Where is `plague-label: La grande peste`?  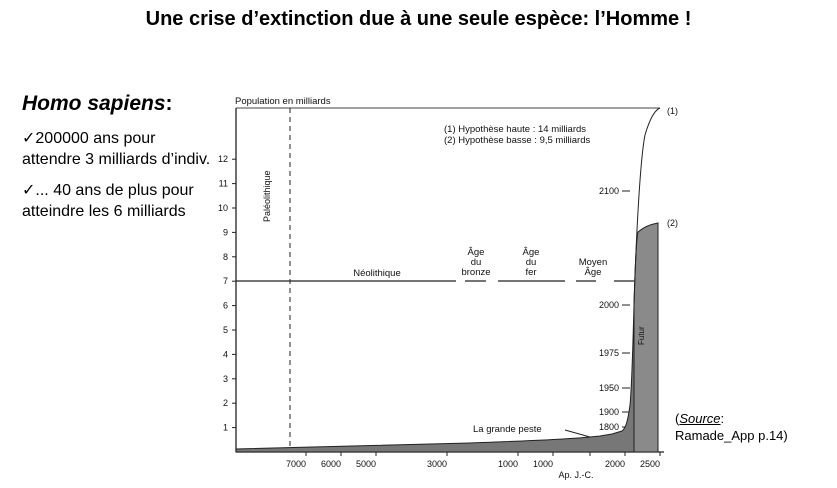 plague-label: La grande peste is located at coordinates (507, 429).